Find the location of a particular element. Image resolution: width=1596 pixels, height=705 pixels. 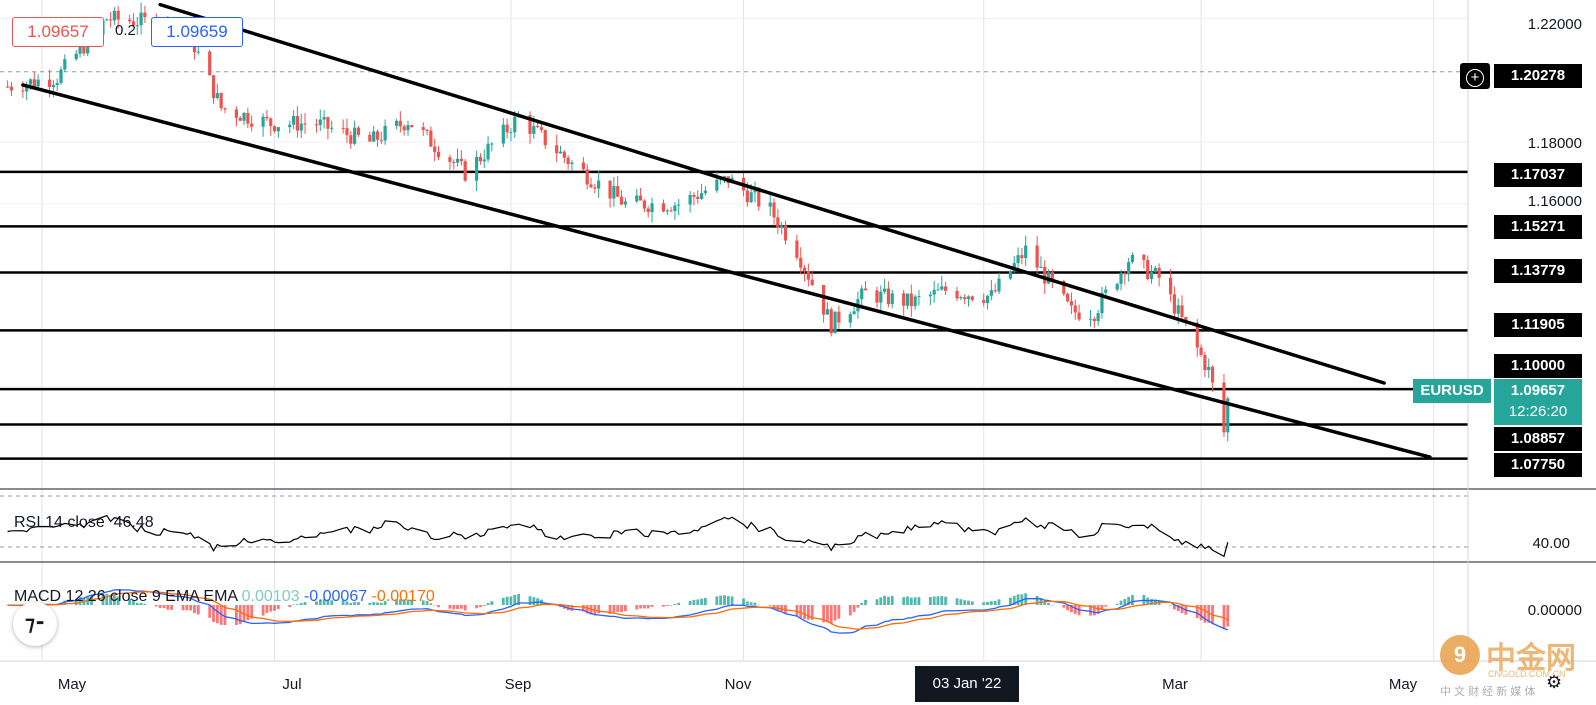

rsi-value: 46.48 is located at coordinates (133, 522).